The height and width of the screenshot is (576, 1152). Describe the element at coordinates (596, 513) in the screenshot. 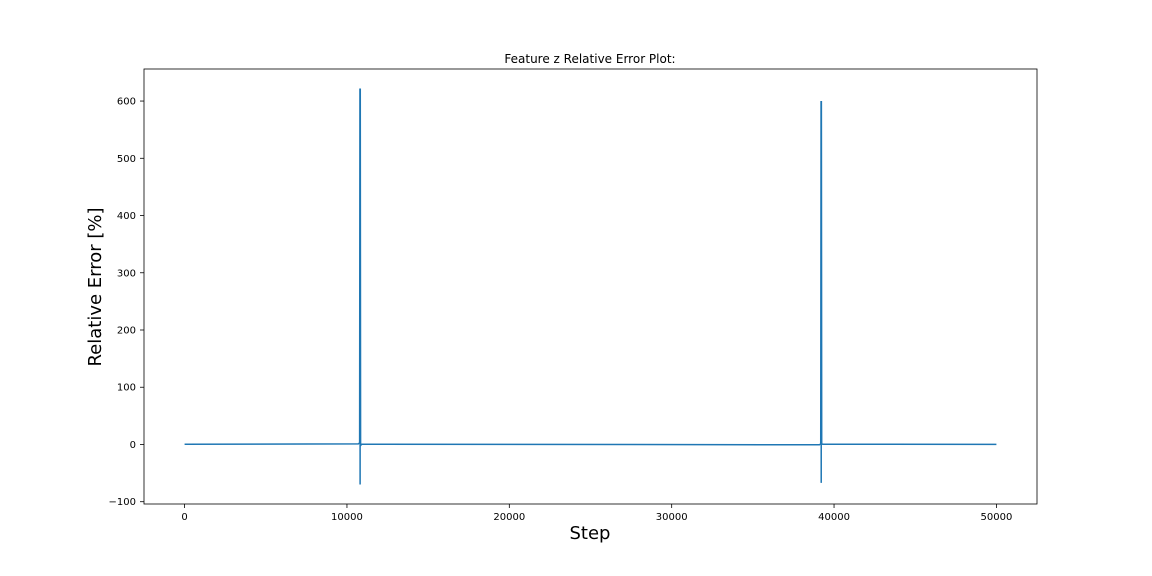

I see `x-axis: 0 10000 20000 30000 40000 50000` at that location.